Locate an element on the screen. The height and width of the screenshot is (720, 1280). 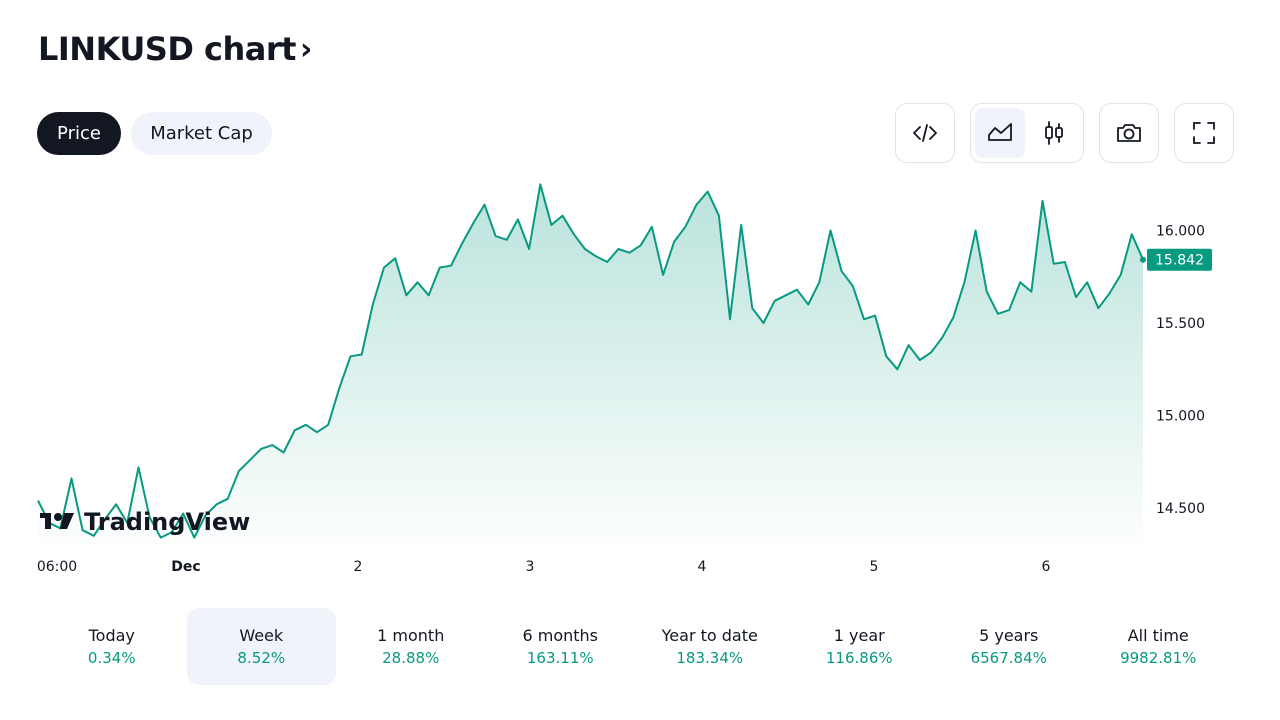
performance-tab-label: 6 months is located at coordinates (560, 635).